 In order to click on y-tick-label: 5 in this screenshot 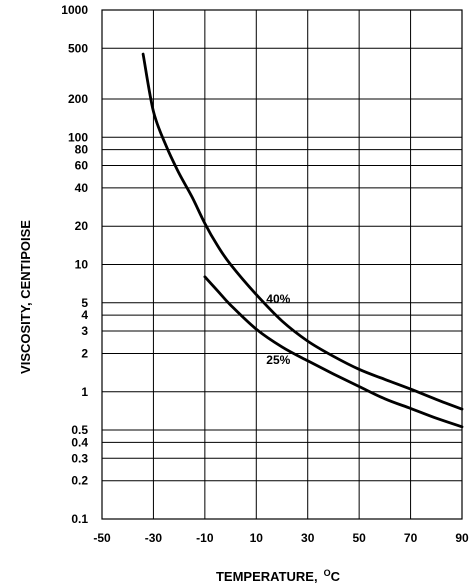, I will do `click(84, 303)`.